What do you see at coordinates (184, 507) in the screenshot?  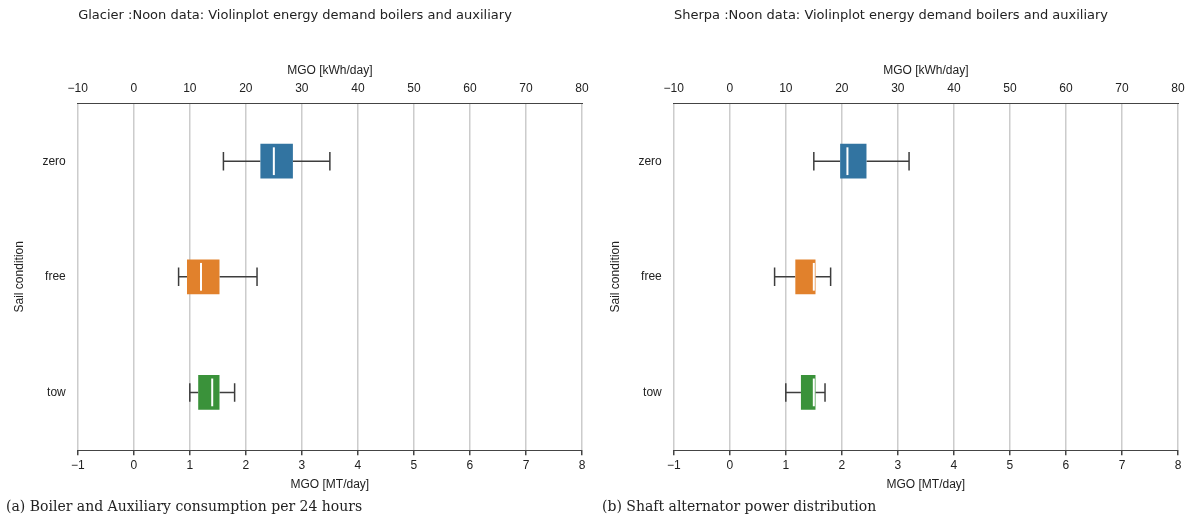 I see `text: (a) Boiler and Auxiliary consumption per 24 hours` at bounding box center [184, 507].